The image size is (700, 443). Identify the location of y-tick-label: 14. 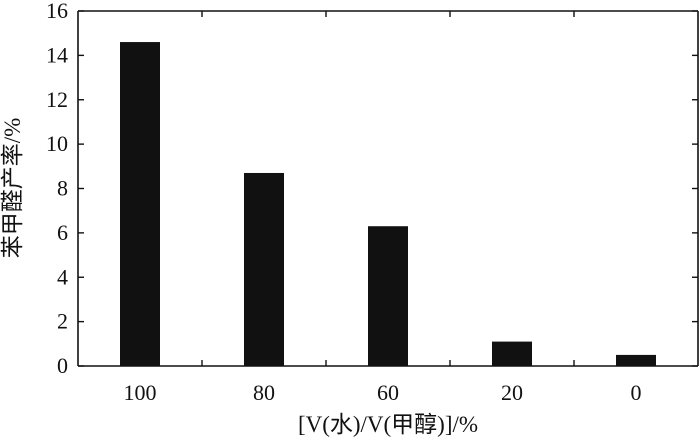
(57, 54).